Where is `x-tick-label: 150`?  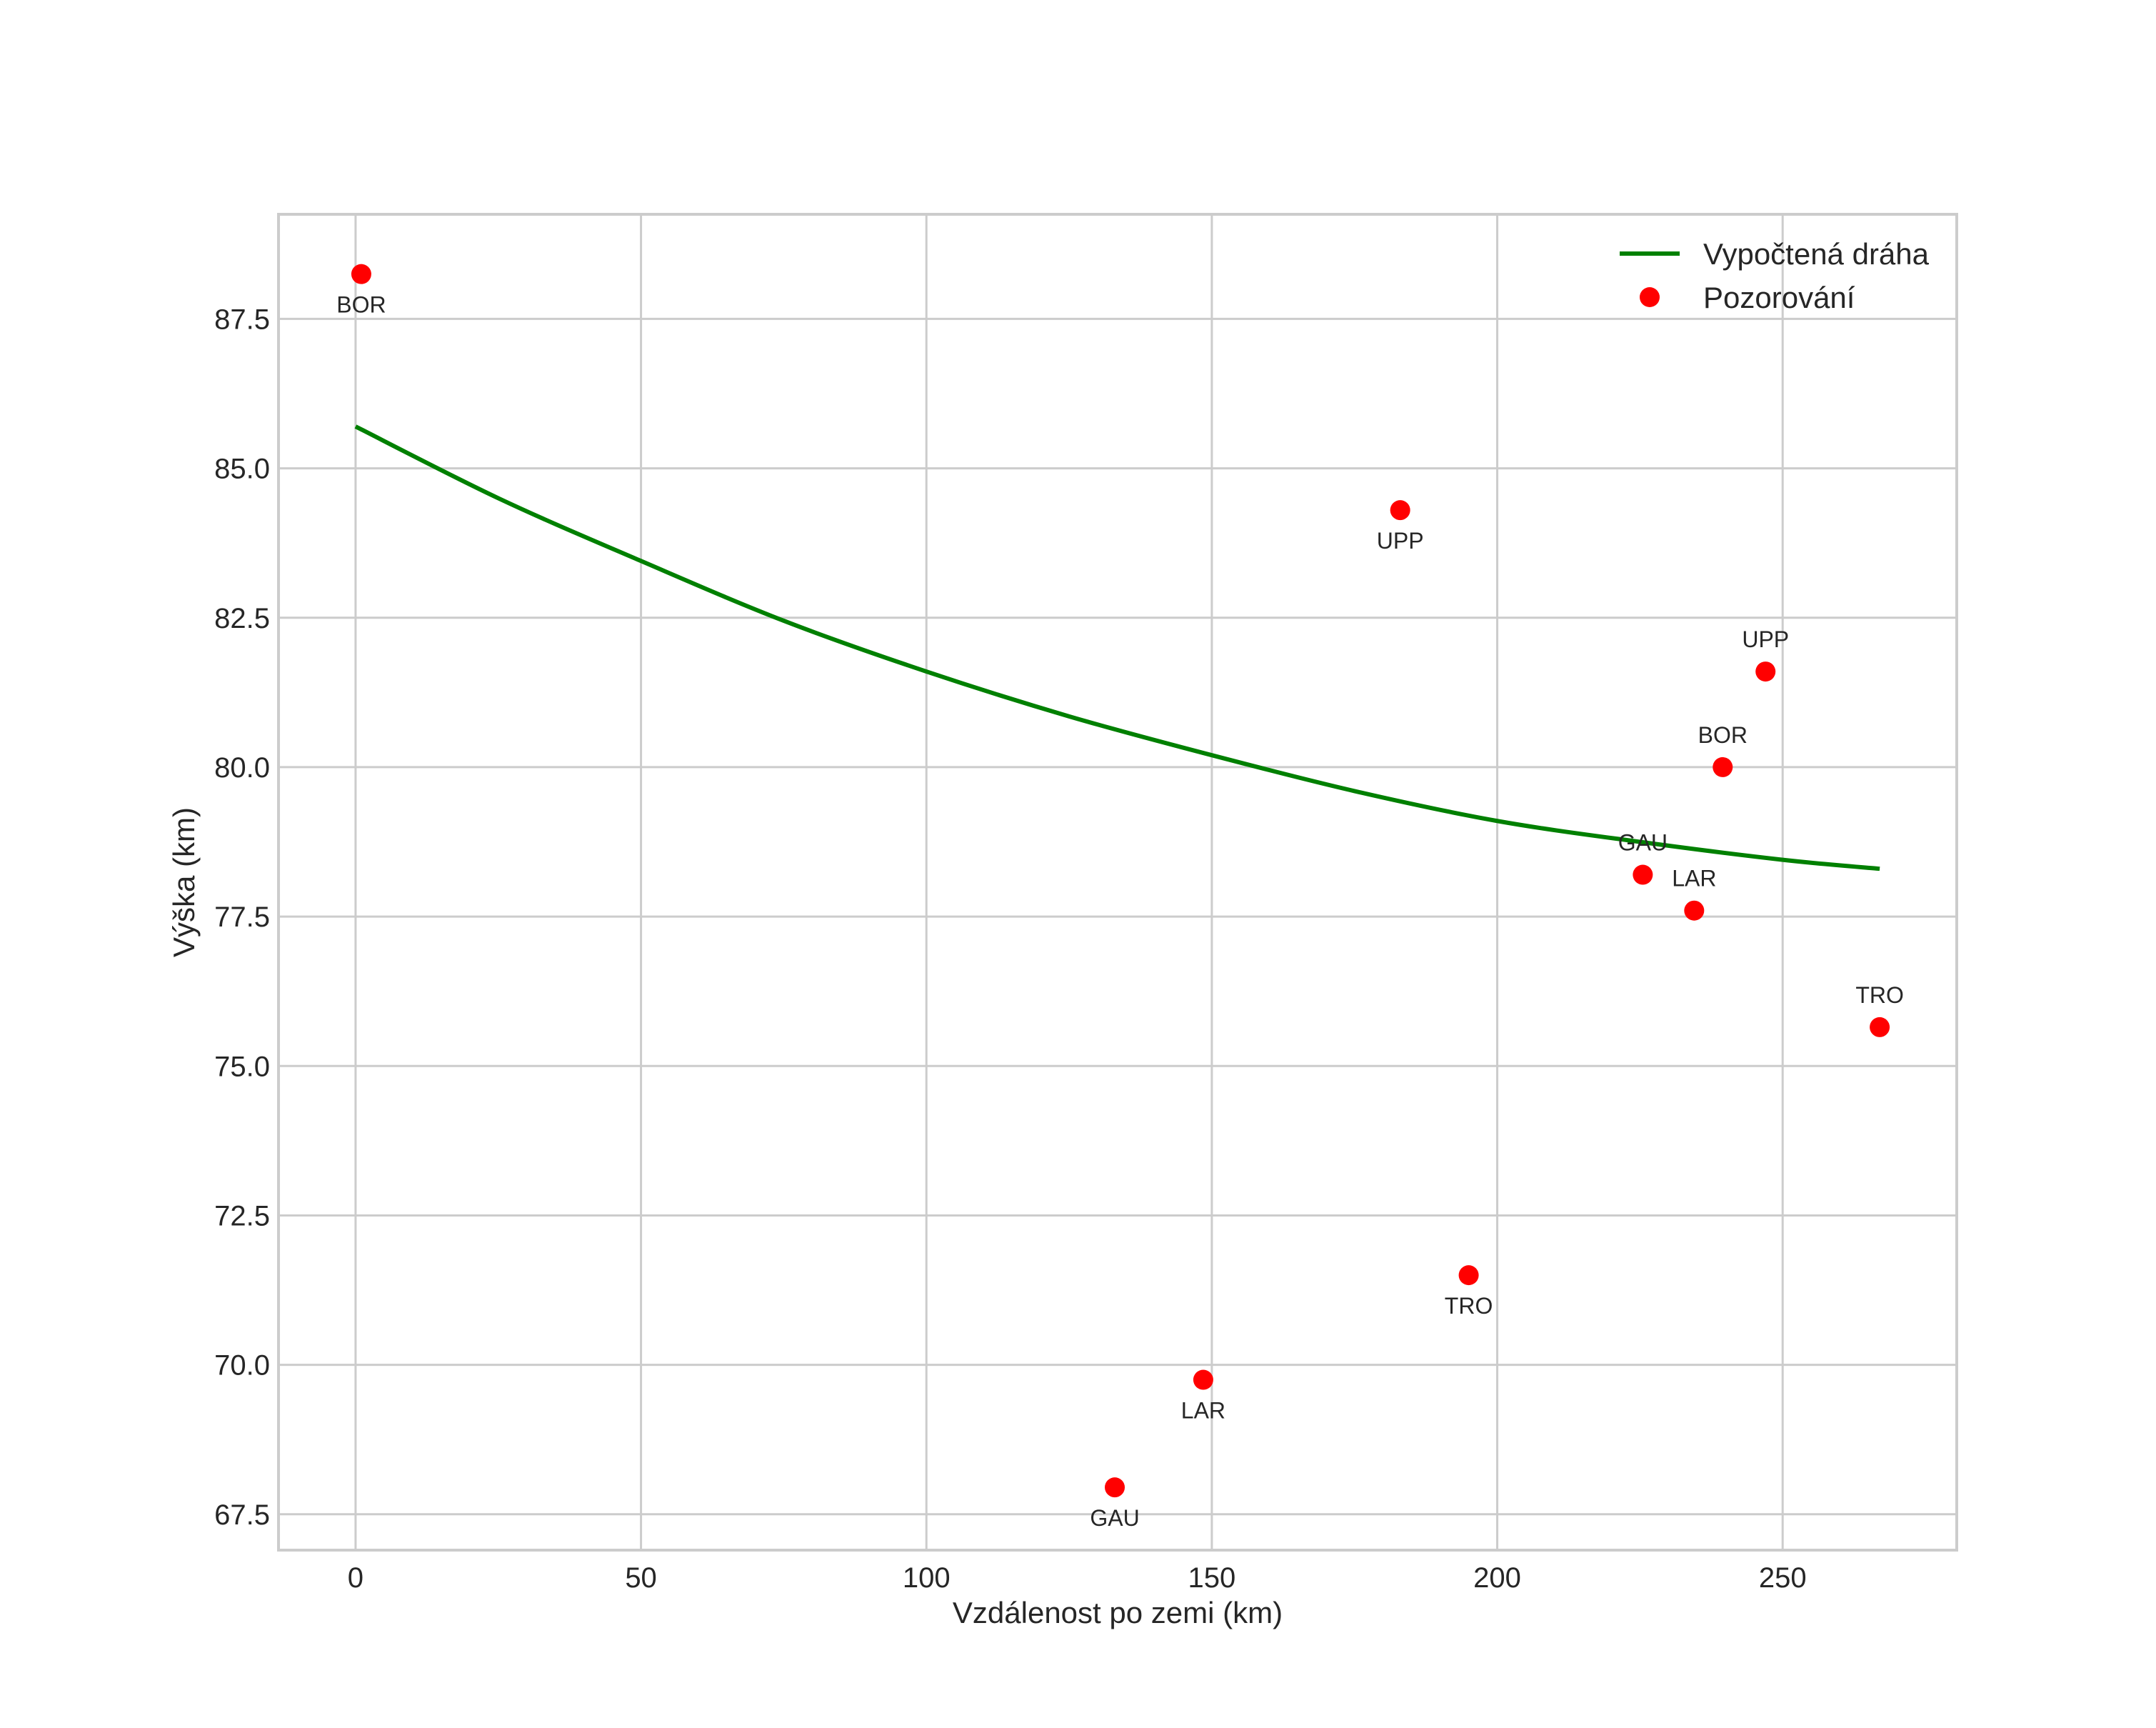 x-tick-label: 150 is located at coordinates (1212, 1578).